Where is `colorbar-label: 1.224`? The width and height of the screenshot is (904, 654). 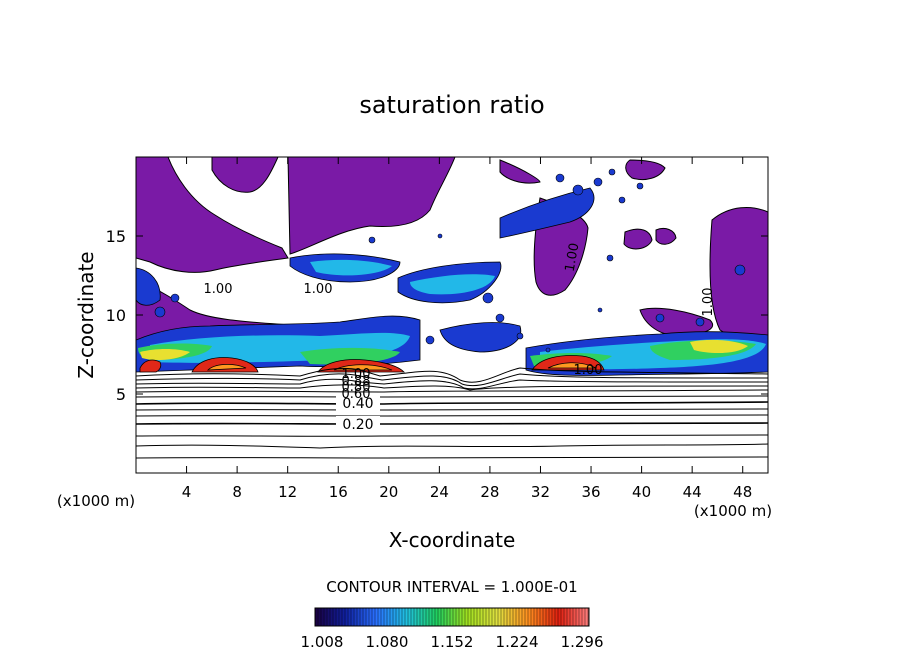
colorbar-label: 1.224 is located at coordinates (517, 642).